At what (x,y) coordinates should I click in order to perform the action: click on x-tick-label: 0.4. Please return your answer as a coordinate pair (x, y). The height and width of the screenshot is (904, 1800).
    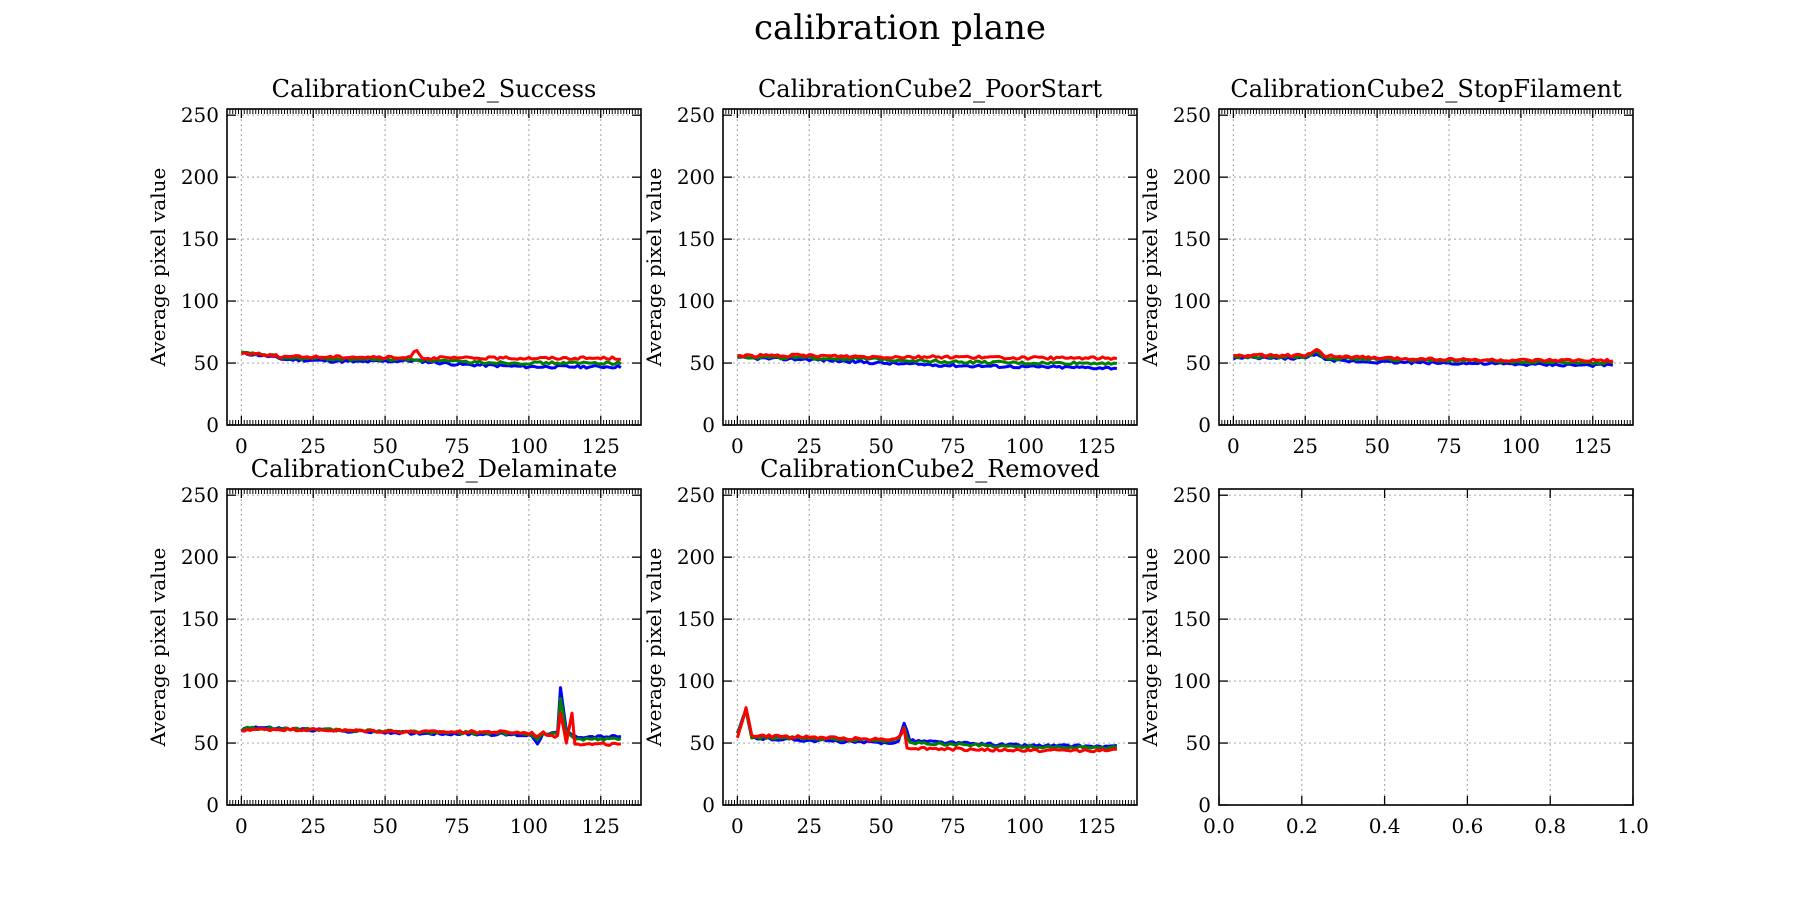
    Looking at the image, I should click on (1385, 826).